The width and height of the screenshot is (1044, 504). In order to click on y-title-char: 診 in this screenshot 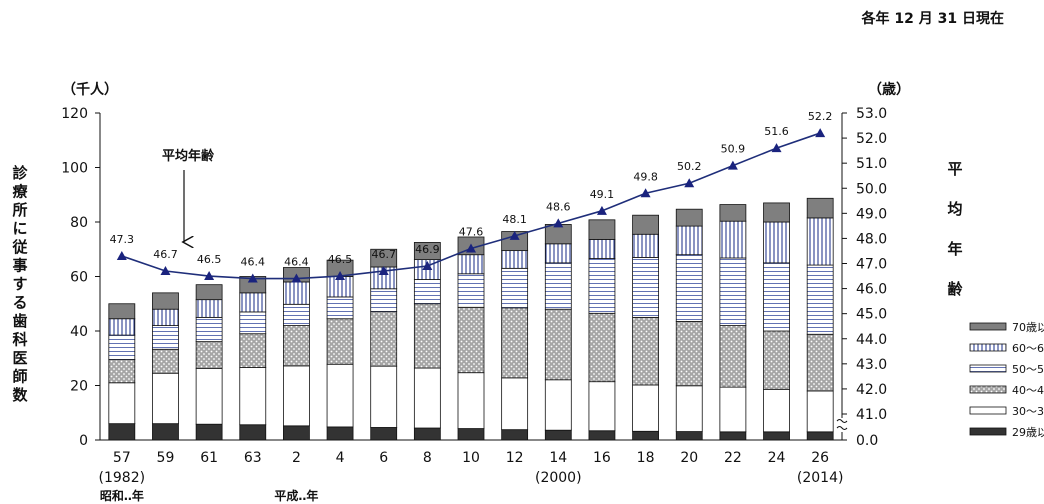, I will do `click(20, 173)`.